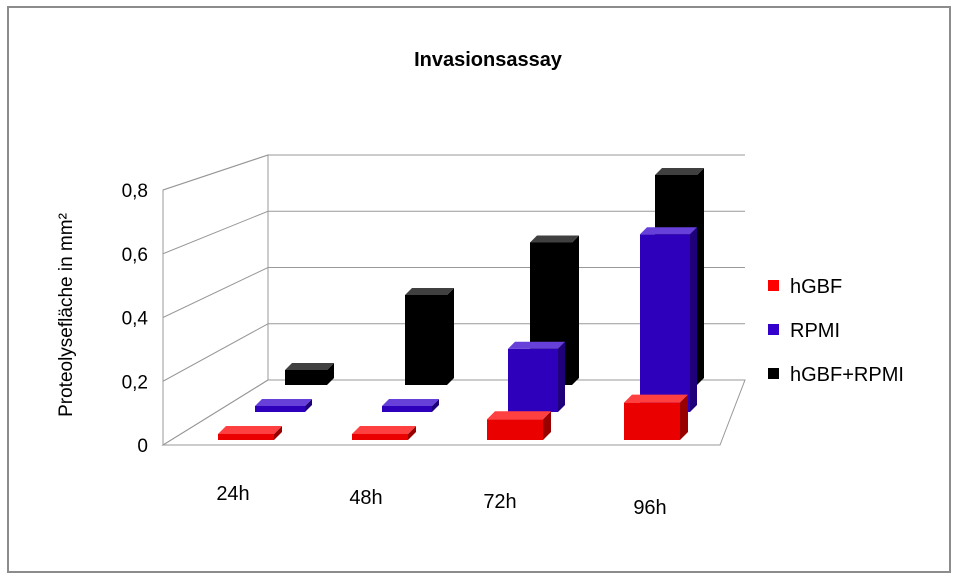  I want to click on y-axis-label: Proteolysefläche in mm², so click(66, 315).